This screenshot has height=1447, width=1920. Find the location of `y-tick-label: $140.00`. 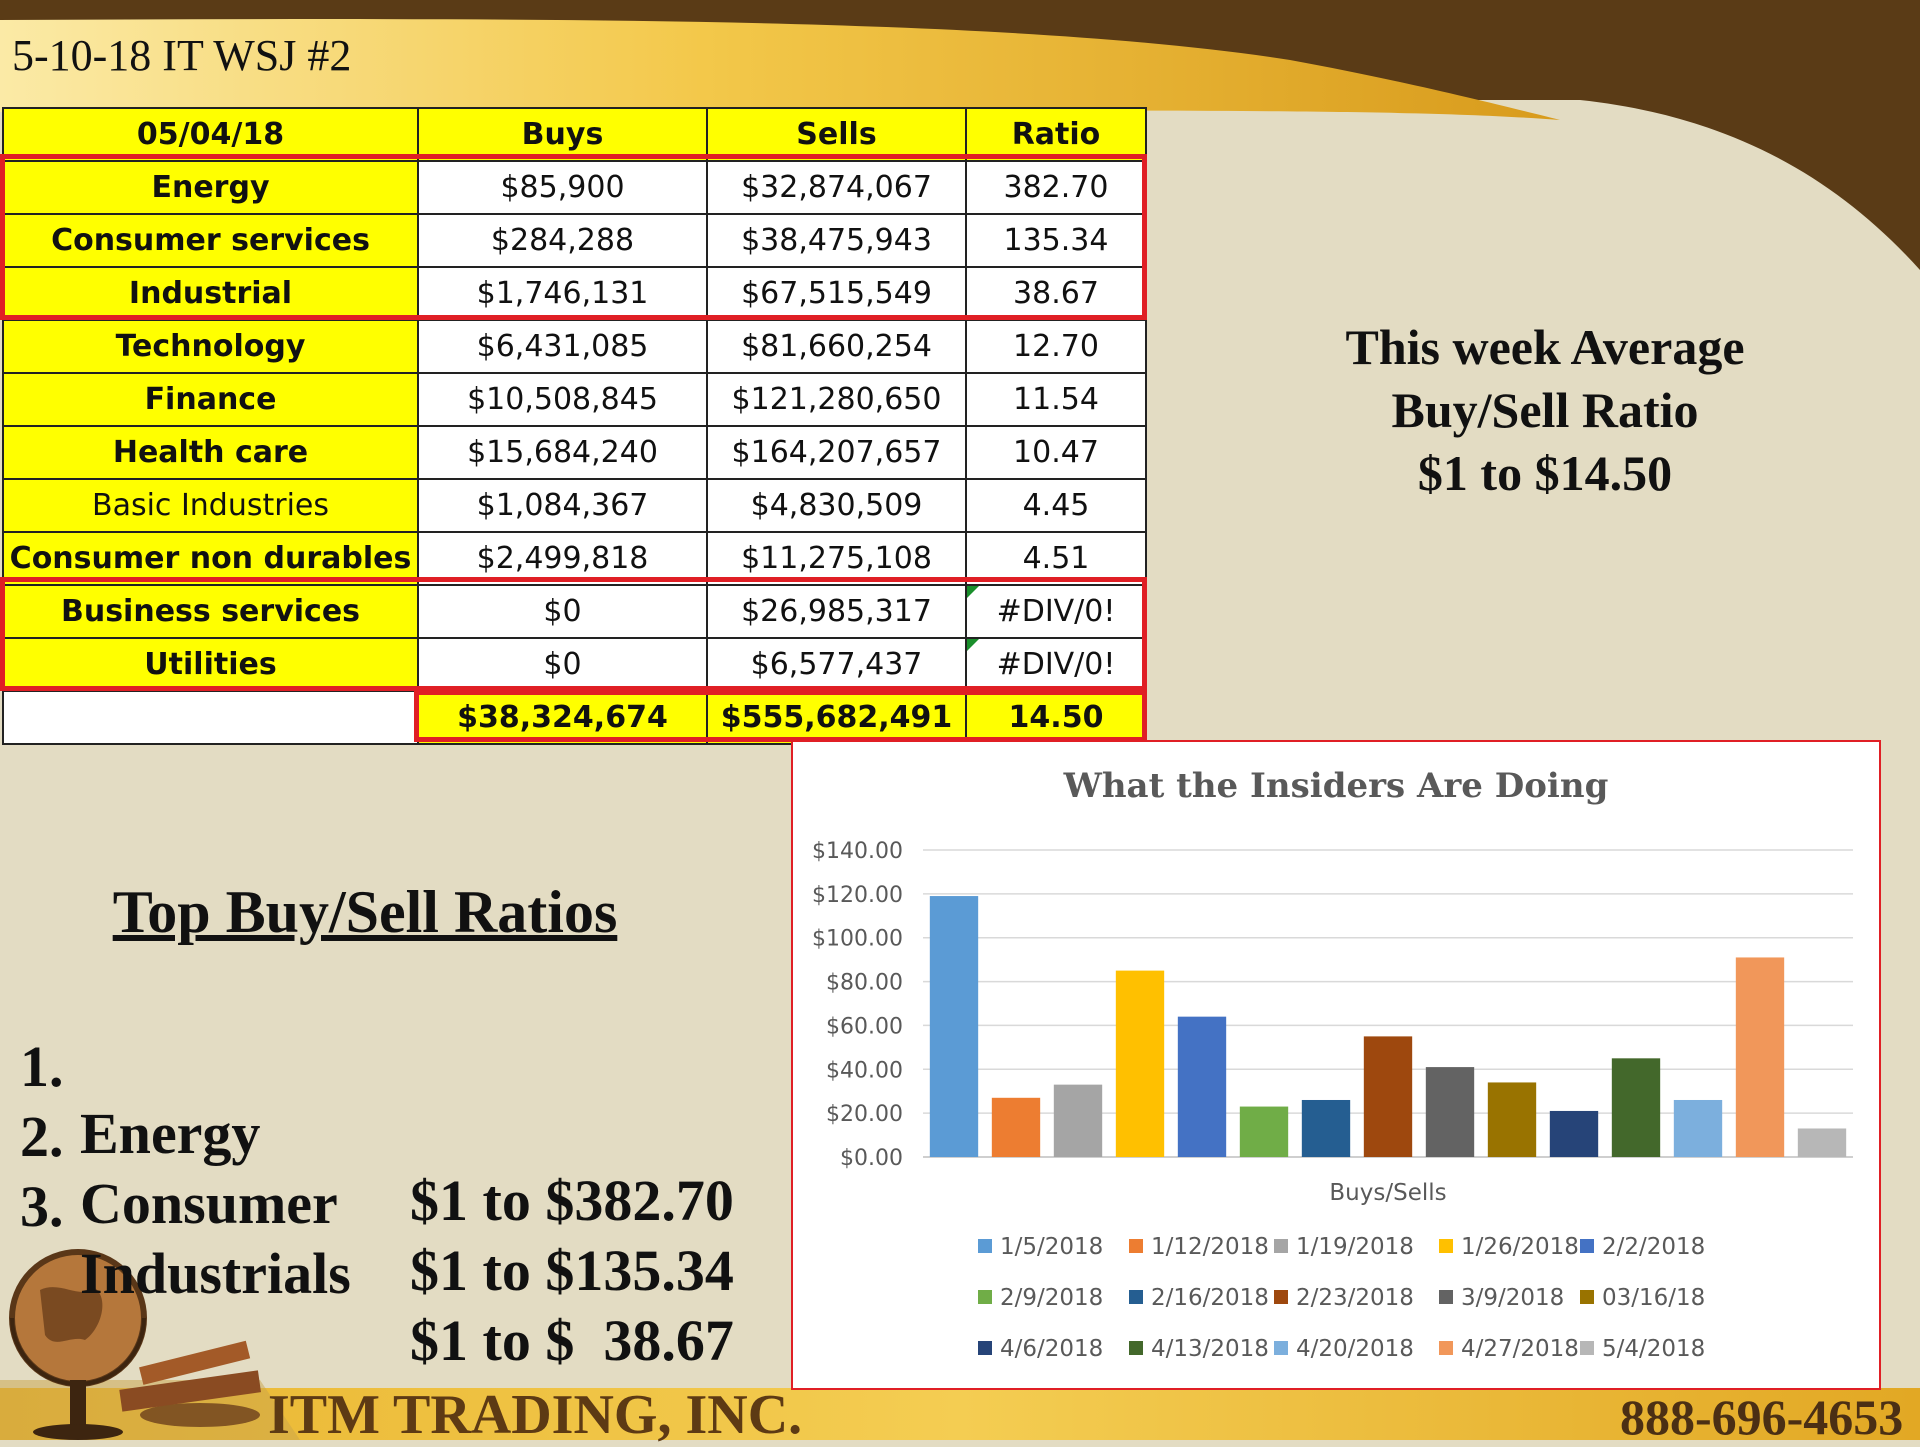

y-tick-label: $140.00 is located at coordinates (857, 851).